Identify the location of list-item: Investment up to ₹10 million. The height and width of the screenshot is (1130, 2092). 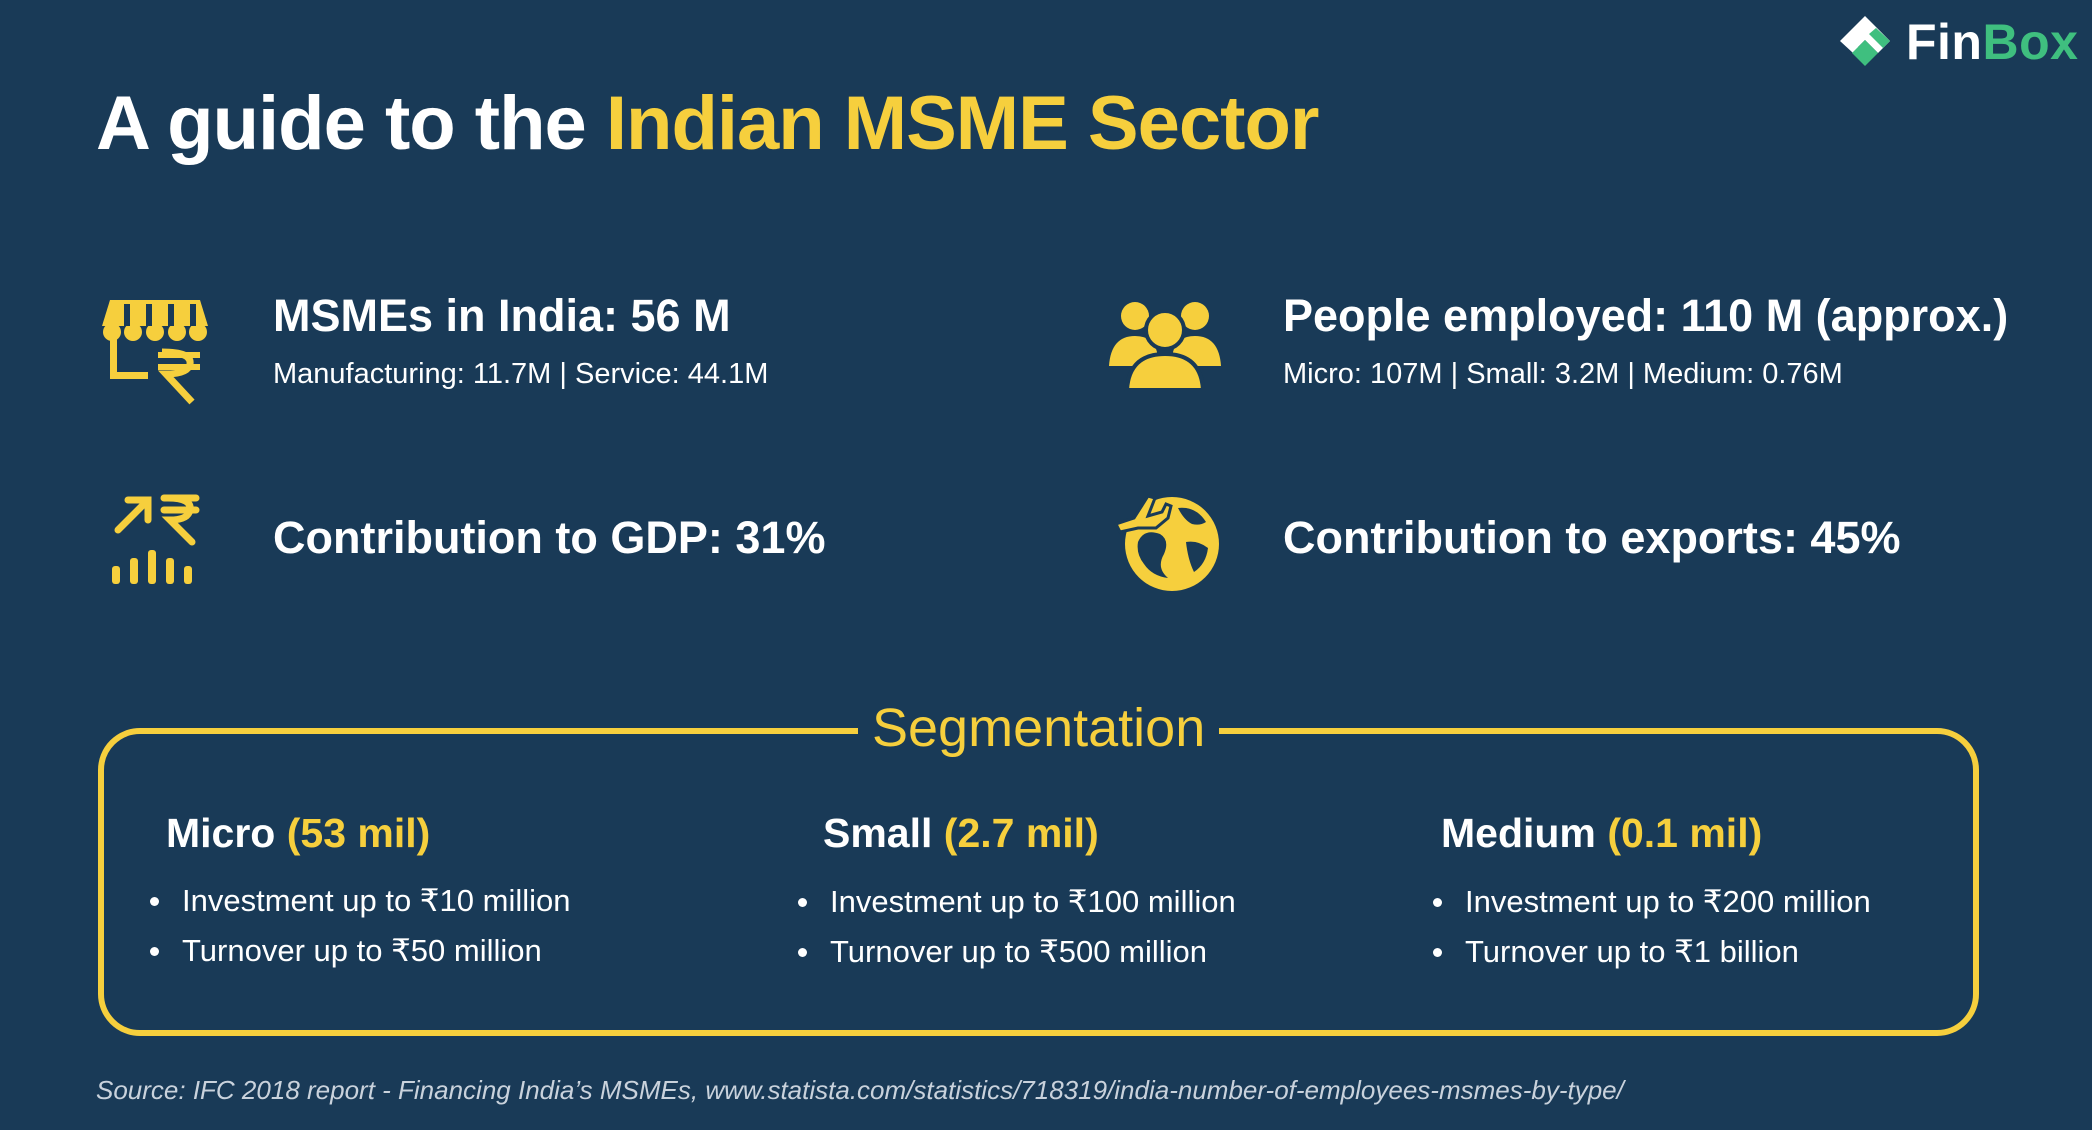
(359, 901).